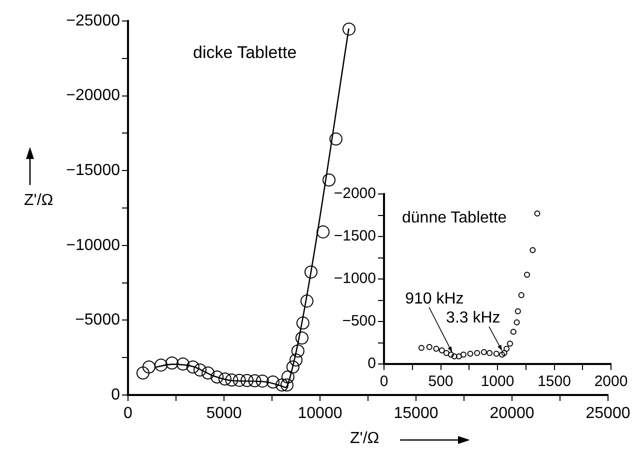 The width and height of the screenshot is (637, 454). Describe the element at coordinates (365, 439) in the screenshot. I see `x-axis-title: Z'/Ω` at that location.